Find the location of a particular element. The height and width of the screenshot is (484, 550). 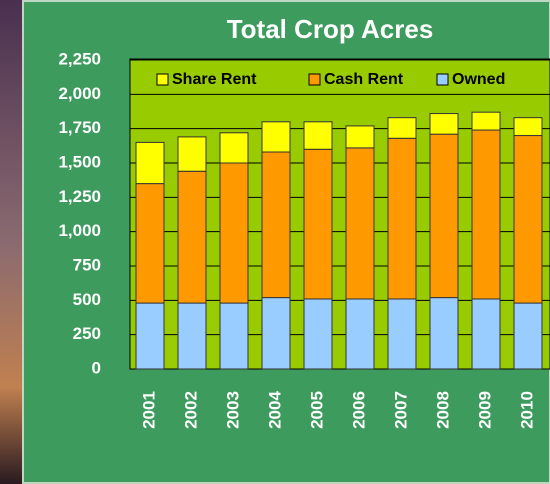

y-tick-label: 2,250 is located at coordinates (79, 58).